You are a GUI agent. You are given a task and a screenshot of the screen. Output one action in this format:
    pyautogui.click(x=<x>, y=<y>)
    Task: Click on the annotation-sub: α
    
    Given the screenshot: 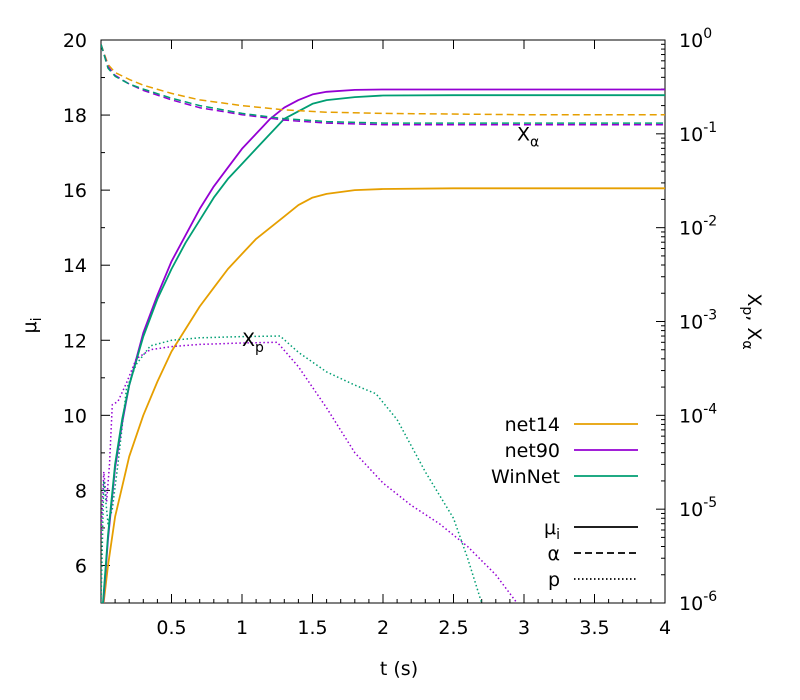 What is the action you would take?
    pyautogui.click(x=534, y=142)
    